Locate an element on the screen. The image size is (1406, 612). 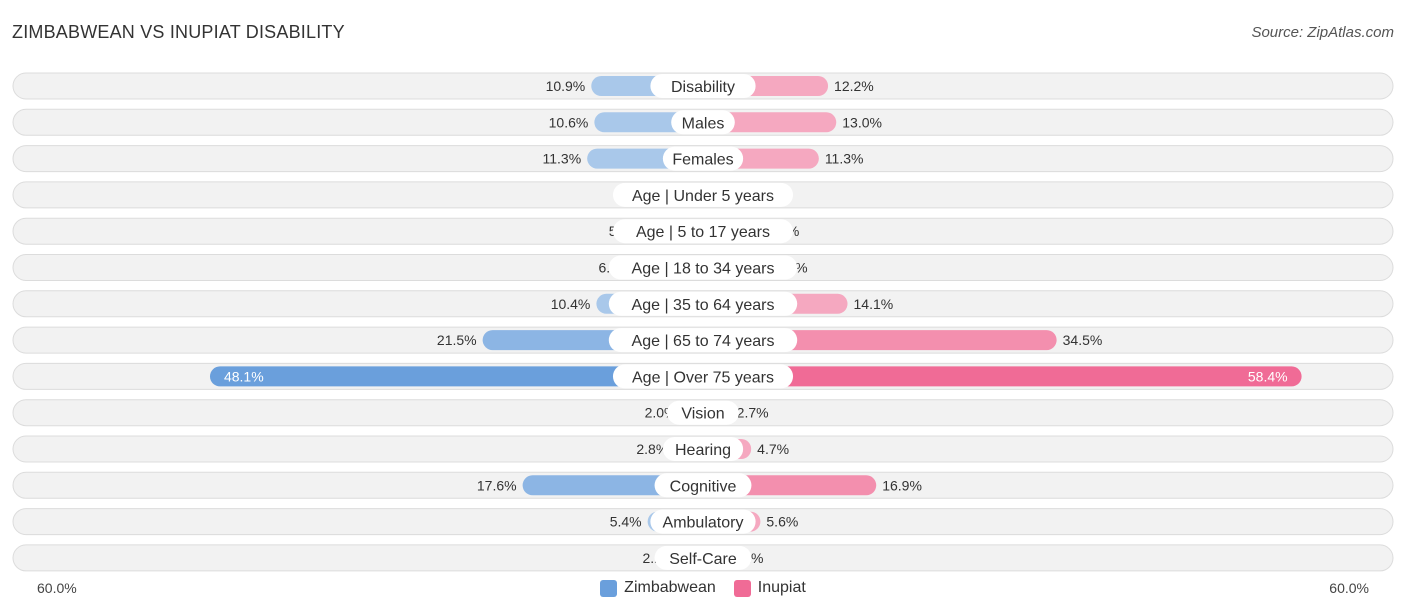
legend-item-zimbabwean: Zimbabwean is located at coordinates (658, 588).